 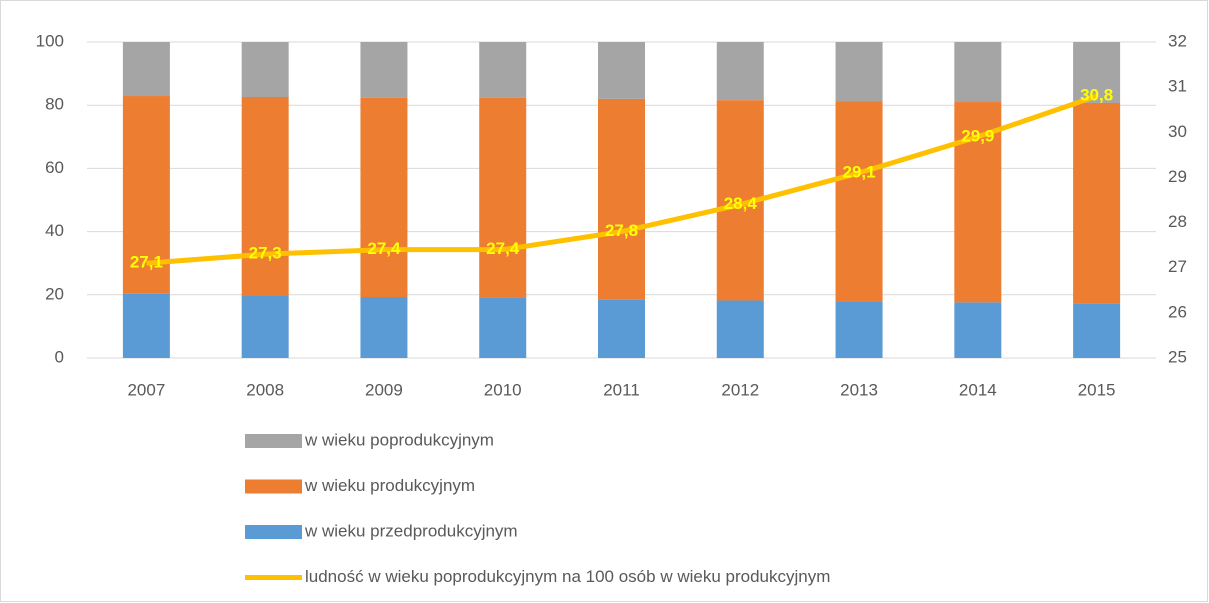 What do you see at coordinates (1177, 221) in the screenshot?
I see `y2-tick-label: 28` at bounding box center [1177, 221].